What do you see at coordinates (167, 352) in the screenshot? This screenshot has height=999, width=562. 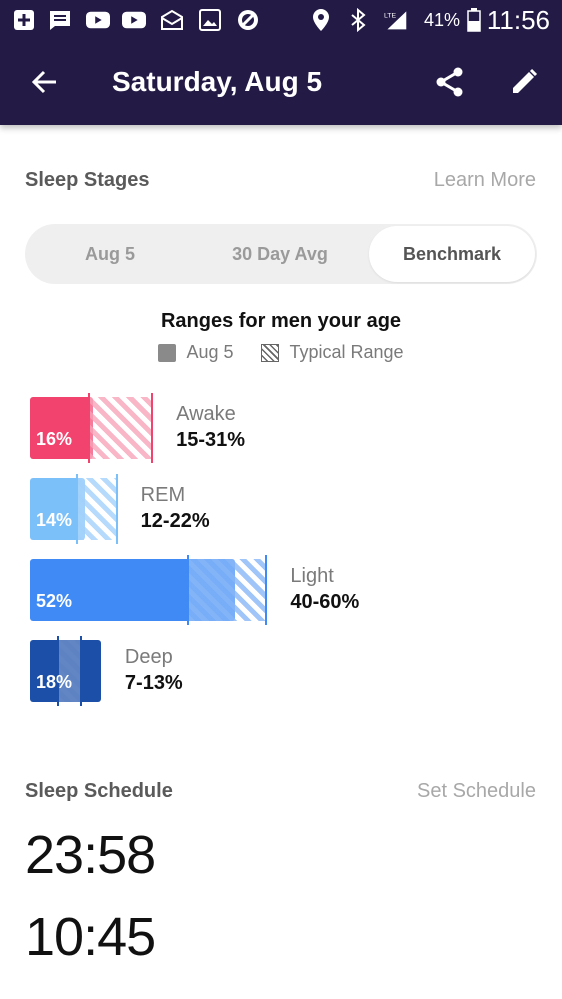 I see `legend-solid-swatch` at bounding box center [167, 352].